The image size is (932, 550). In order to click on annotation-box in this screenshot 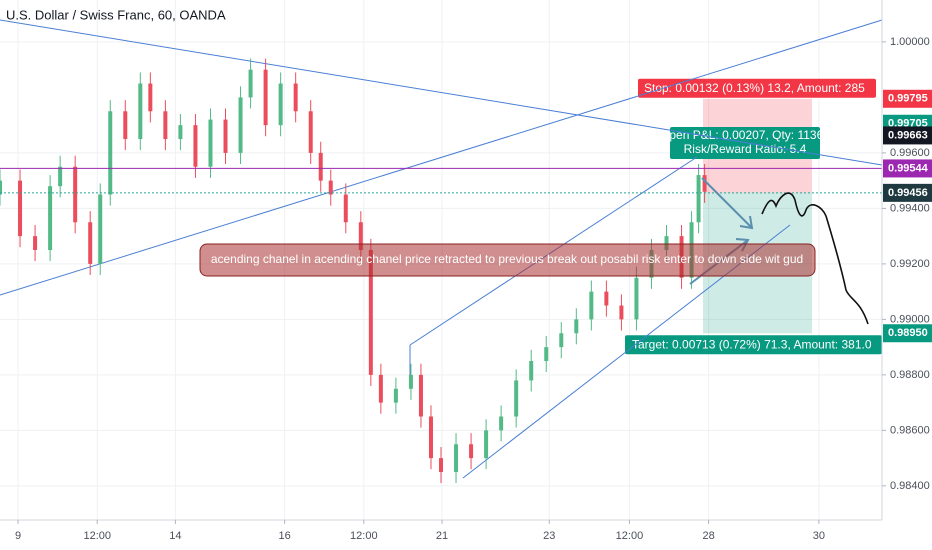, I will do `click(507, 260)`.